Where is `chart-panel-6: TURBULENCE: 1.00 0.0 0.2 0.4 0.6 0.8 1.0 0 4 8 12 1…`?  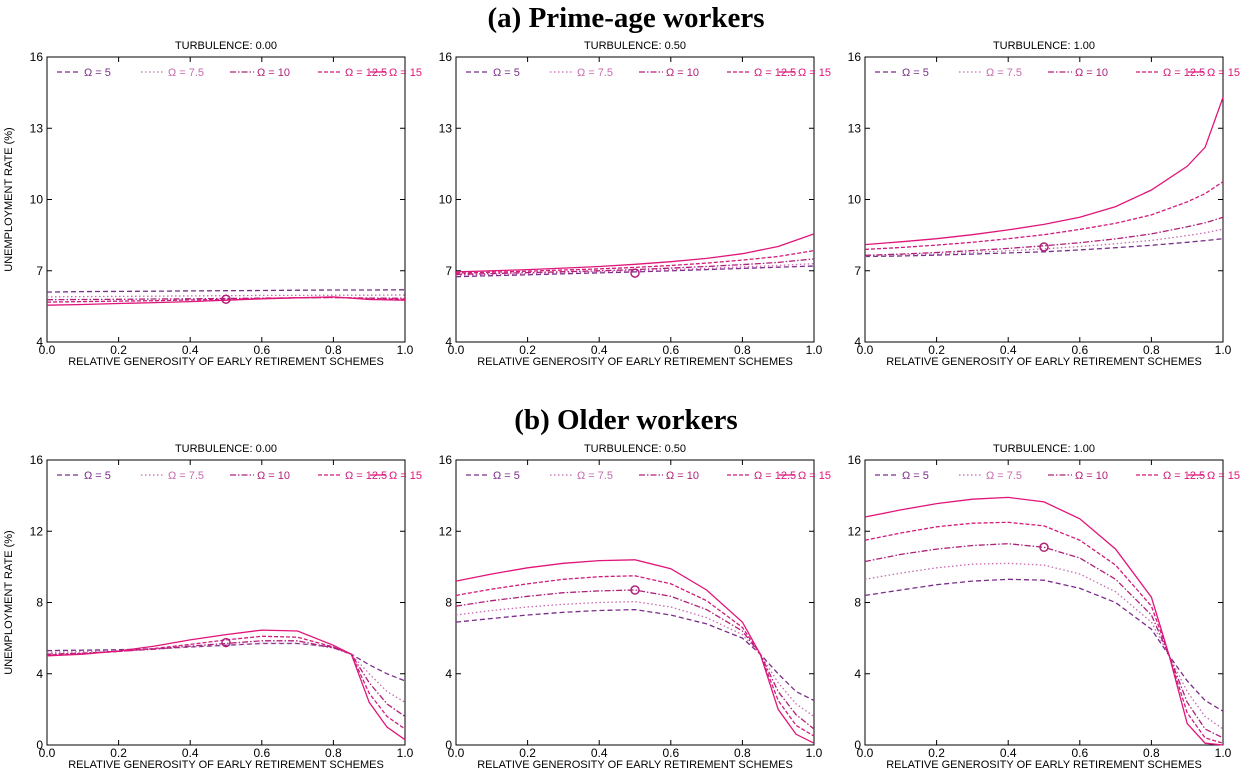 chart-panel-6: TURBULENCE: 1.00 0.0 0.2 0.4 0.6 0.8 1.0 0 4 8 12 1… is located at coordinates (1044, 607).